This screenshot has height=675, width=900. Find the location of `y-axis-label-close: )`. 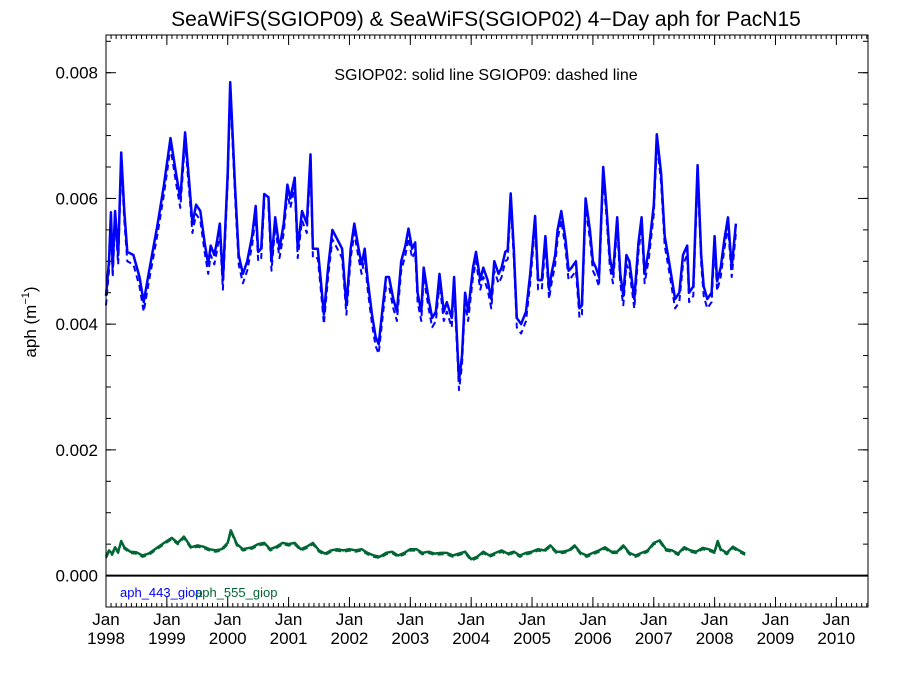

y-axis-label-close: ) is located at coordinates (30, 289).